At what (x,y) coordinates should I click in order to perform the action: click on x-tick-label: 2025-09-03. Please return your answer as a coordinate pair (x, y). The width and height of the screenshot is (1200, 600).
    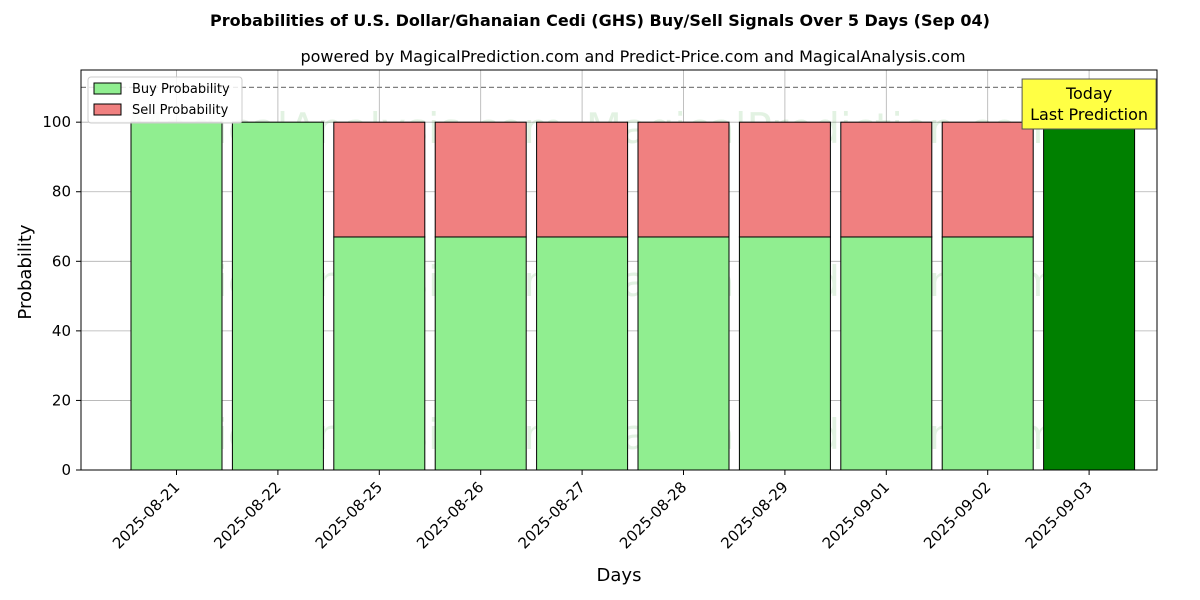
    Looking at the image, I should click on (1059, 515).